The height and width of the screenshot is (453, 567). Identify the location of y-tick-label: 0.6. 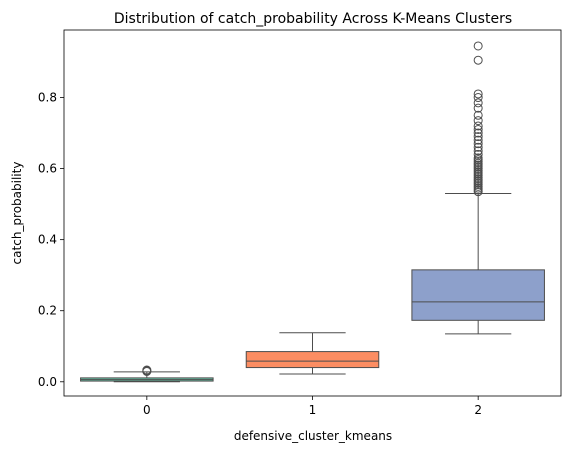
(47, 169).